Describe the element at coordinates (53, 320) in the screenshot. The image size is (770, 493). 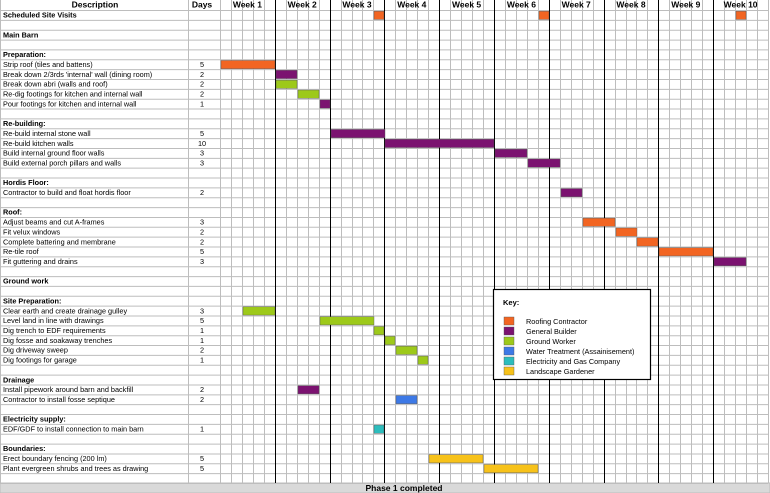
I see `task-label: Level land in line with drawings` at that location.